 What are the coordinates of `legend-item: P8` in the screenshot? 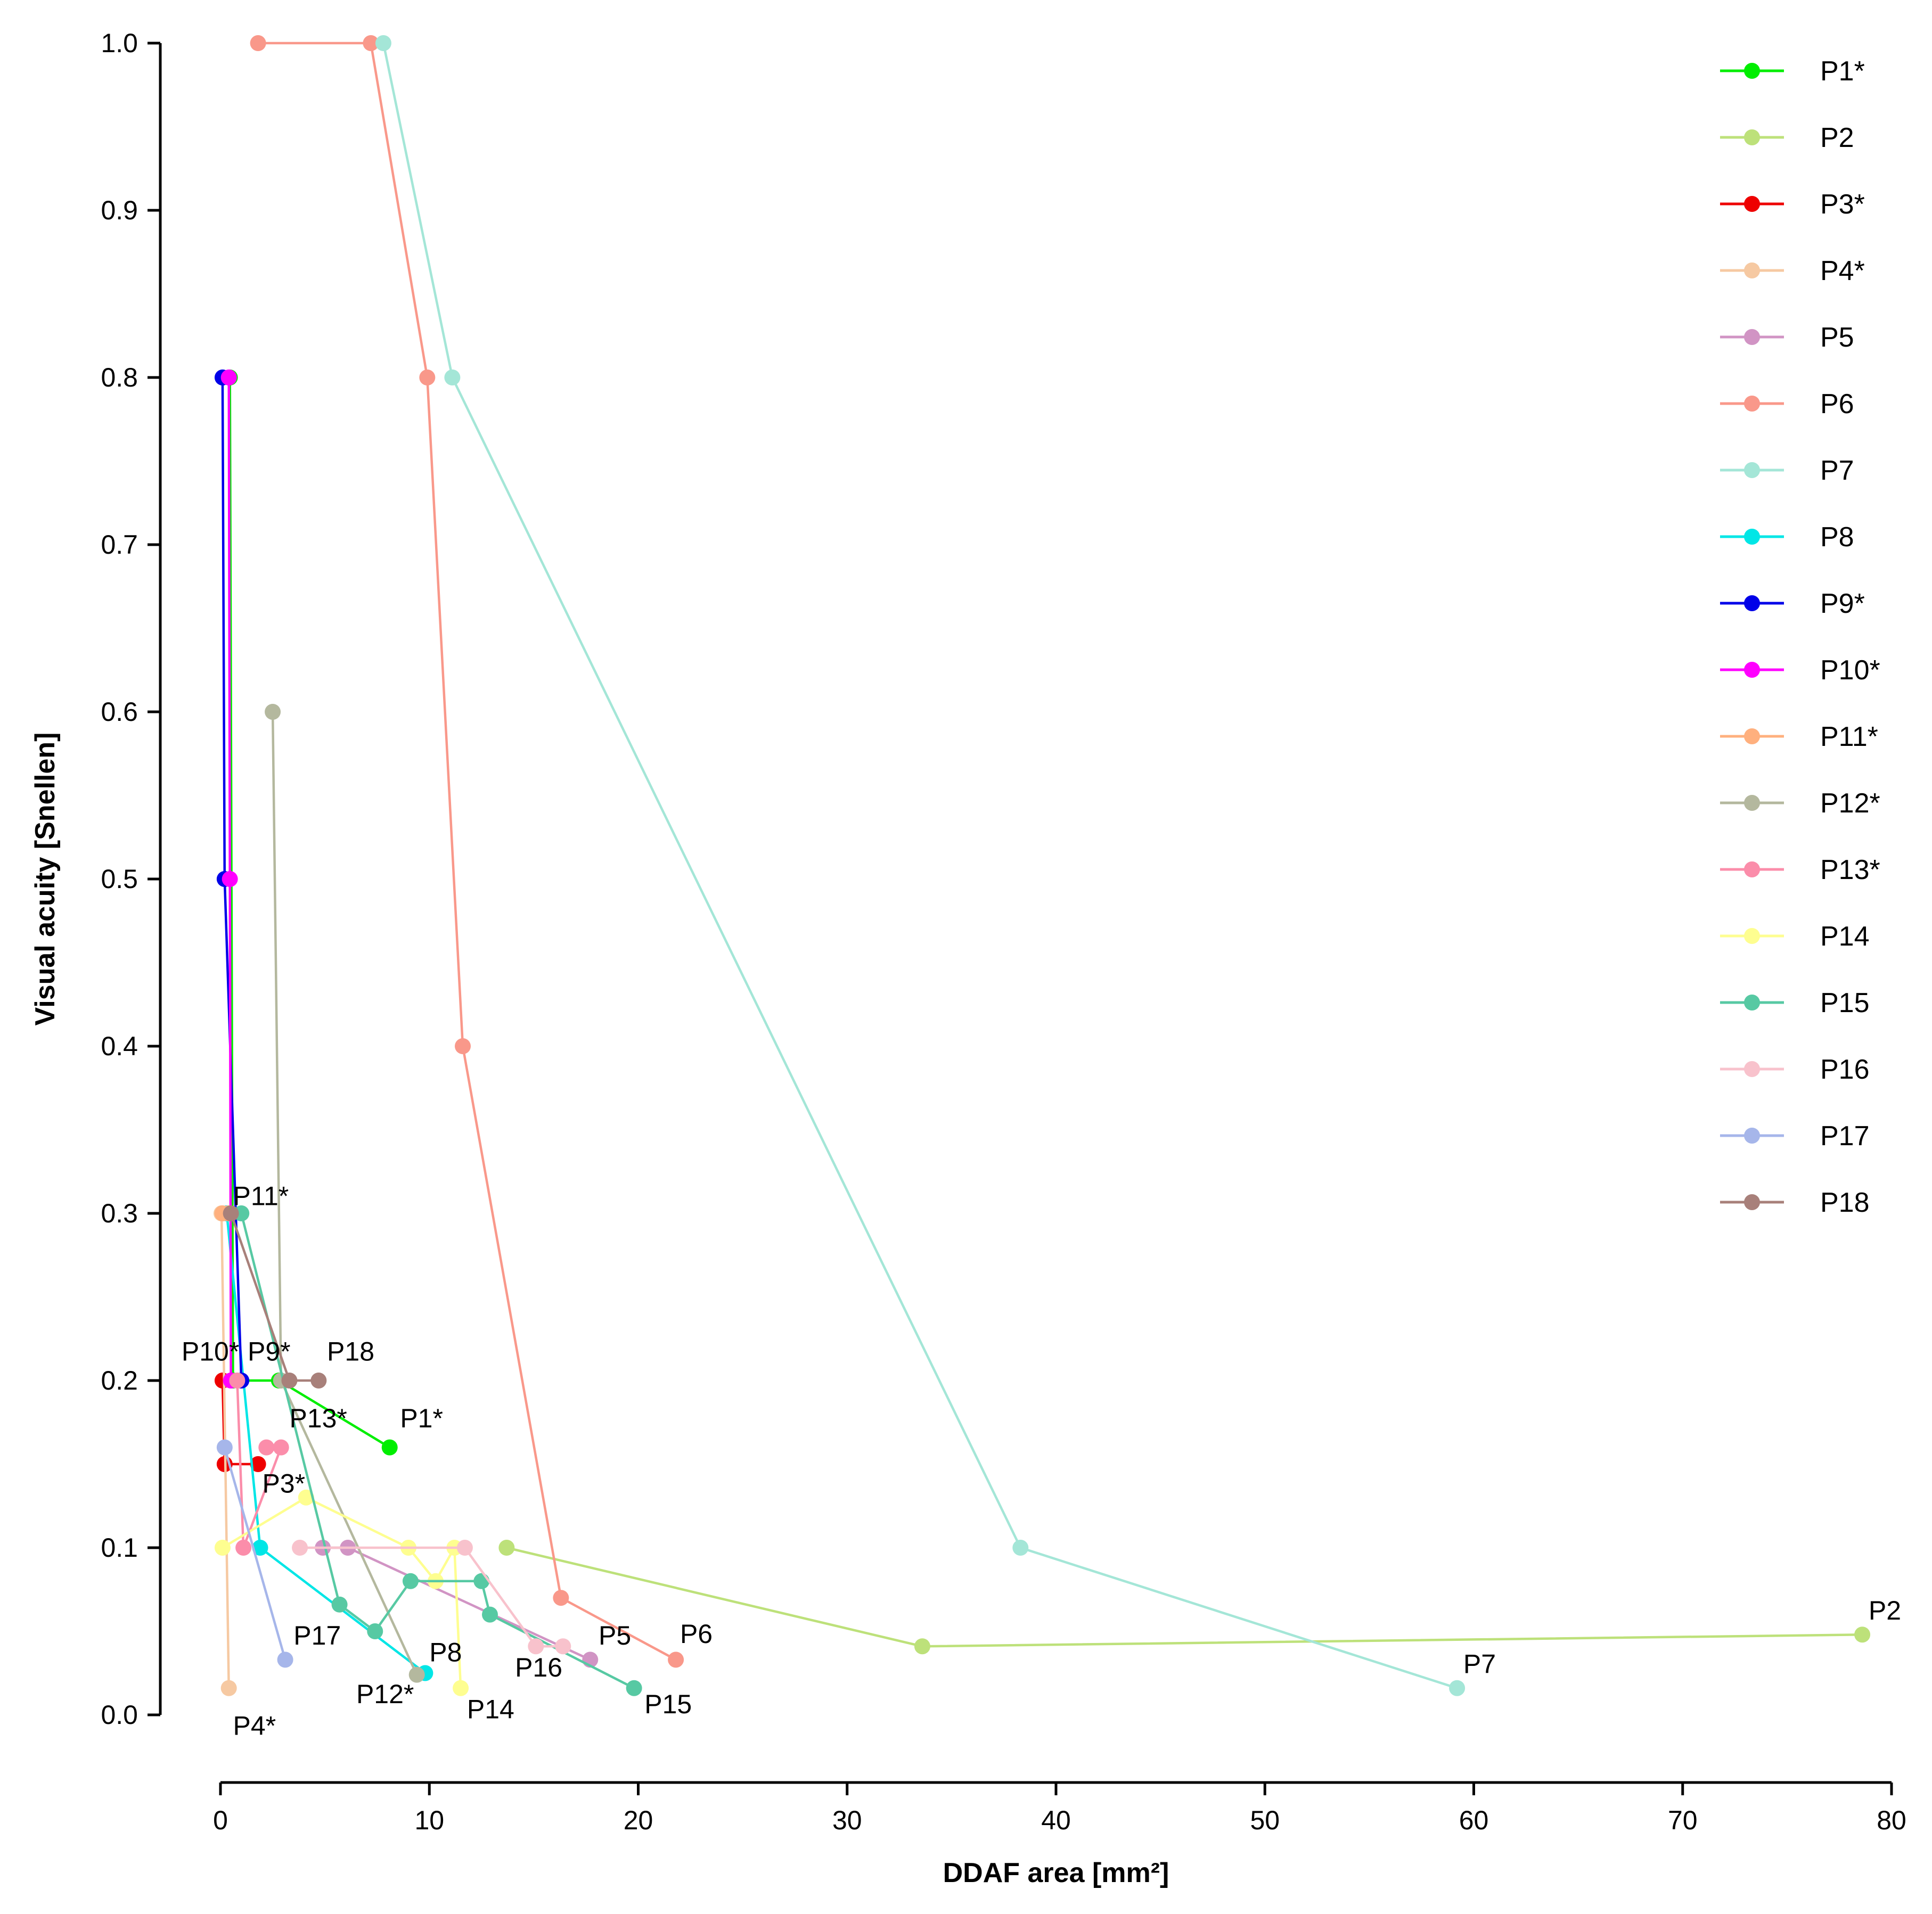 It's located at (1787, 537).